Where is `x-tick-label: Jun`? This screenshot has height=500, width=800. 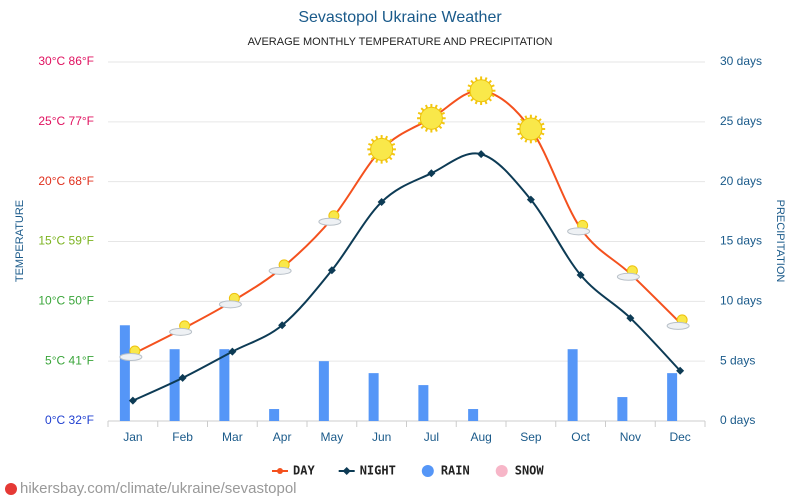
x-tick-label: Jun is located at coordinates (381, 437).